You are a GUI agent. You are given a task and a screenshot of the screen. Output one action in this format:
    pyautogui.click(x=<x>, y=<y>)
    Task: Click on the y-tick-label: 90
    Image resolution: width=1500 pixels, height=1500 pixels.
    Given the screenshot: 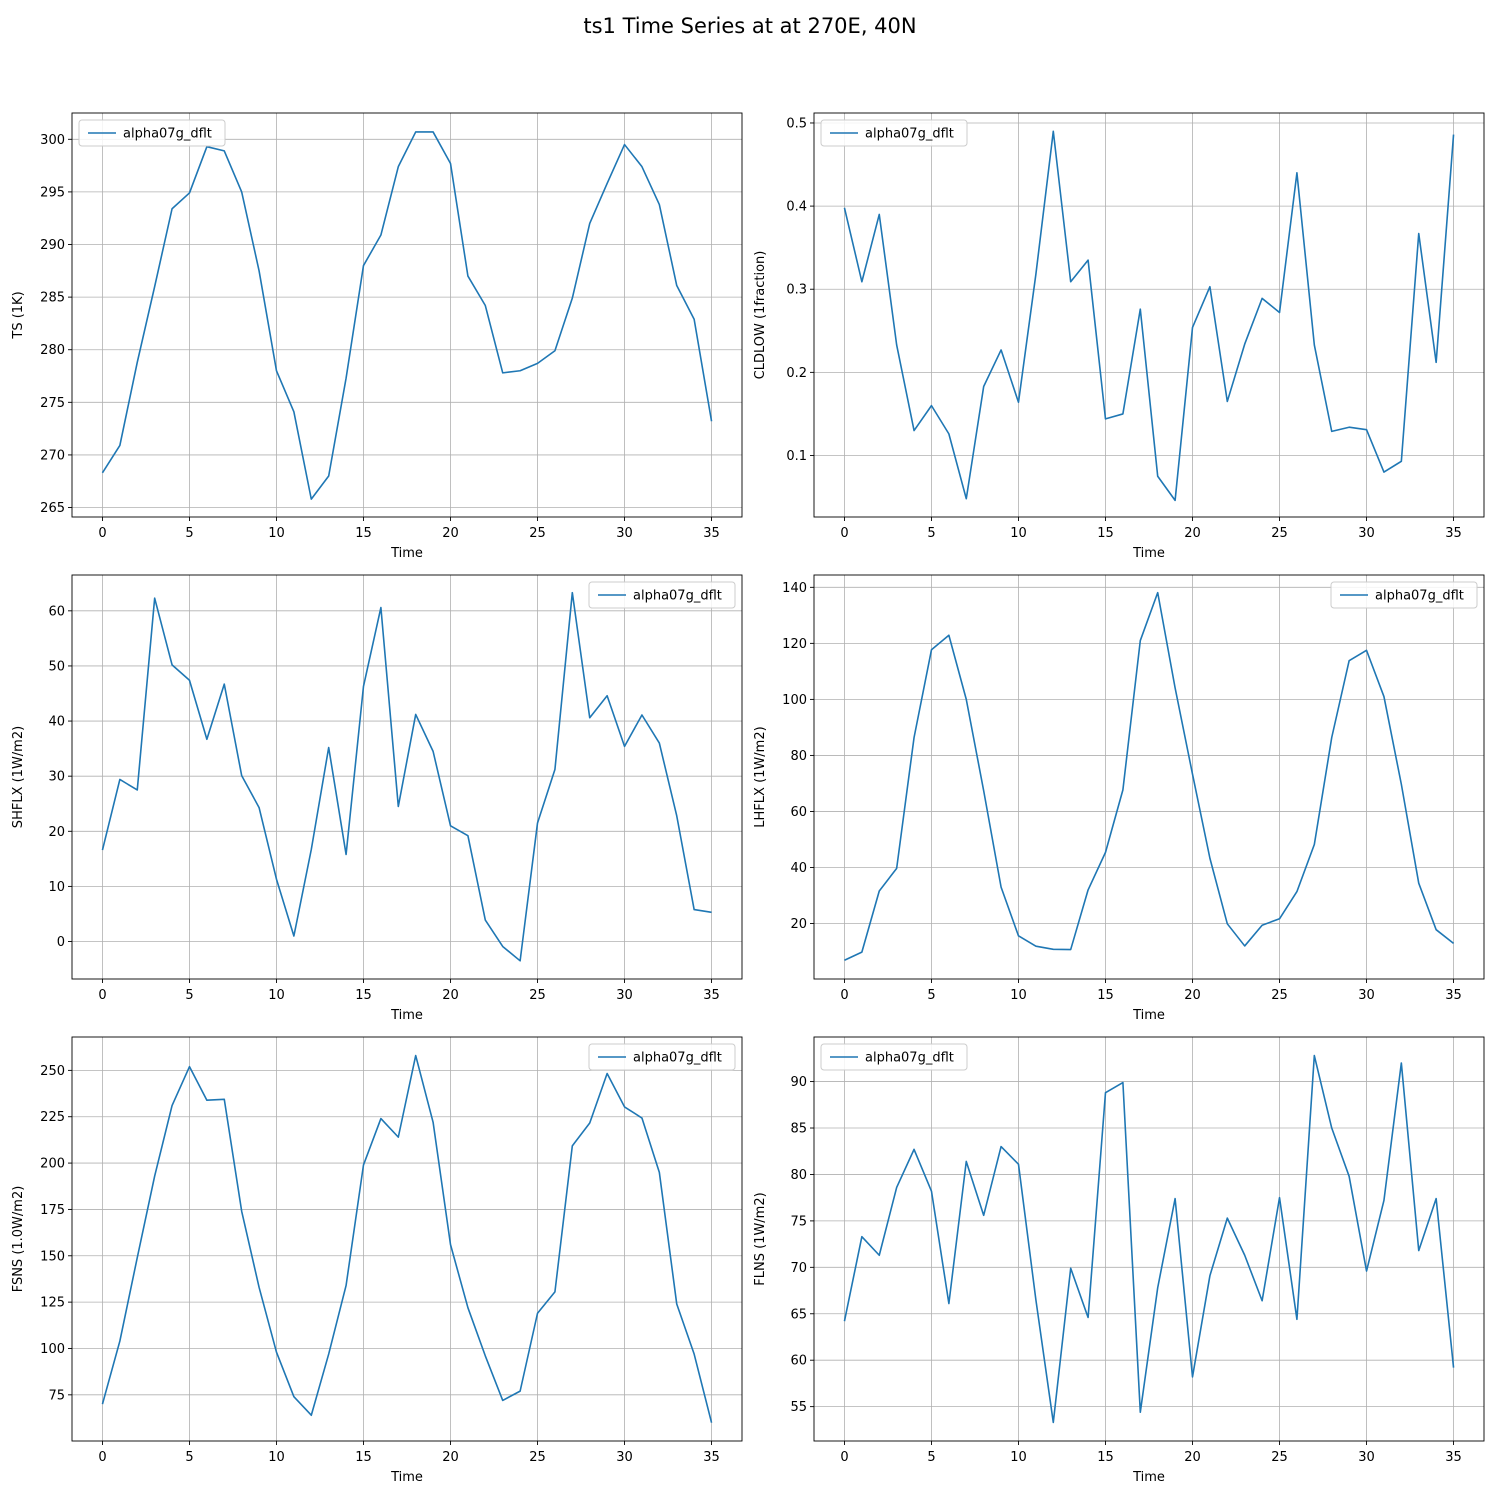 What is the action you would take?
    pyautogui.click(x=798, y=1082)
    